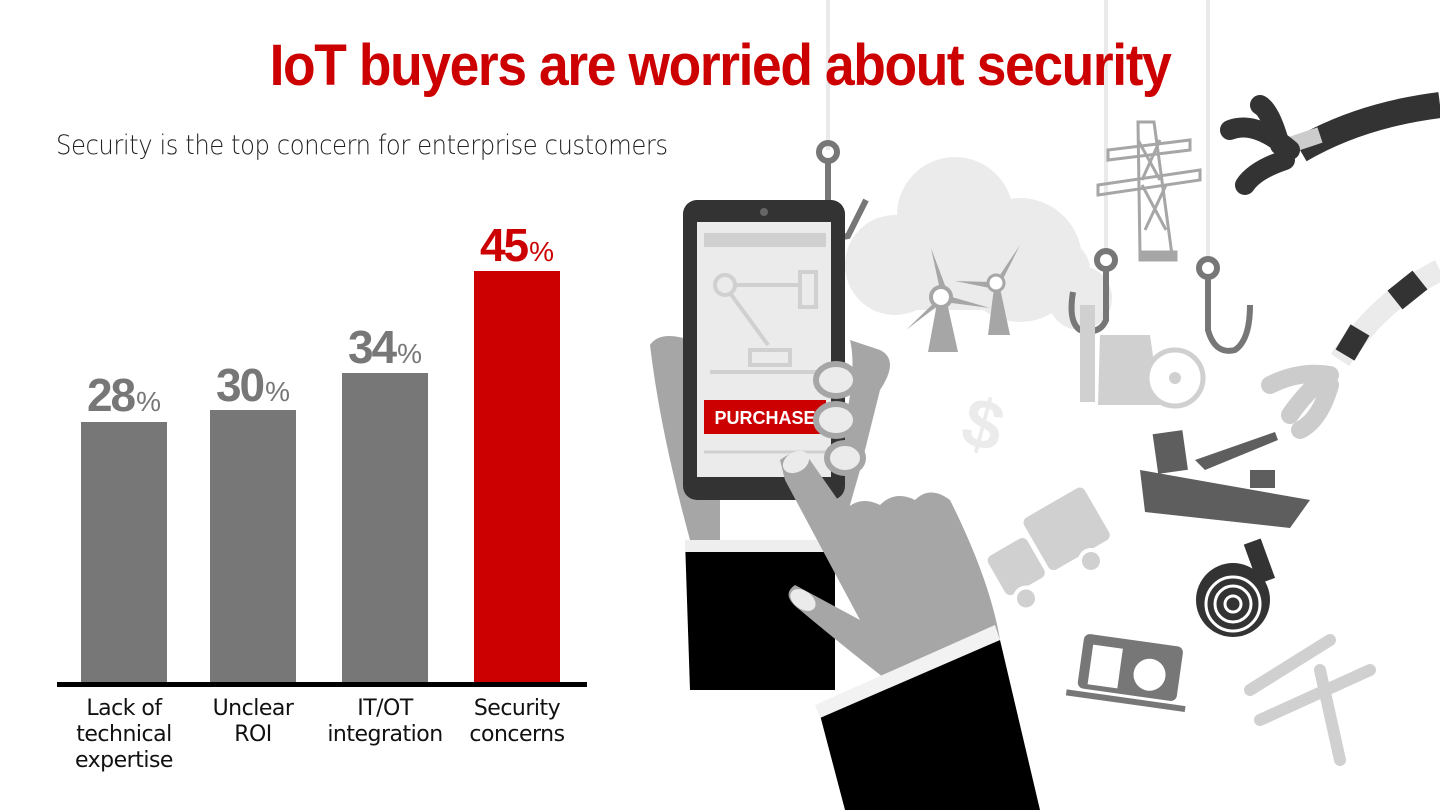 This screenshot has height=810, width=1440. Describe the element at coordinates (385, 347) in the screenshot. I see `bar-value-label: 34%` at that location.